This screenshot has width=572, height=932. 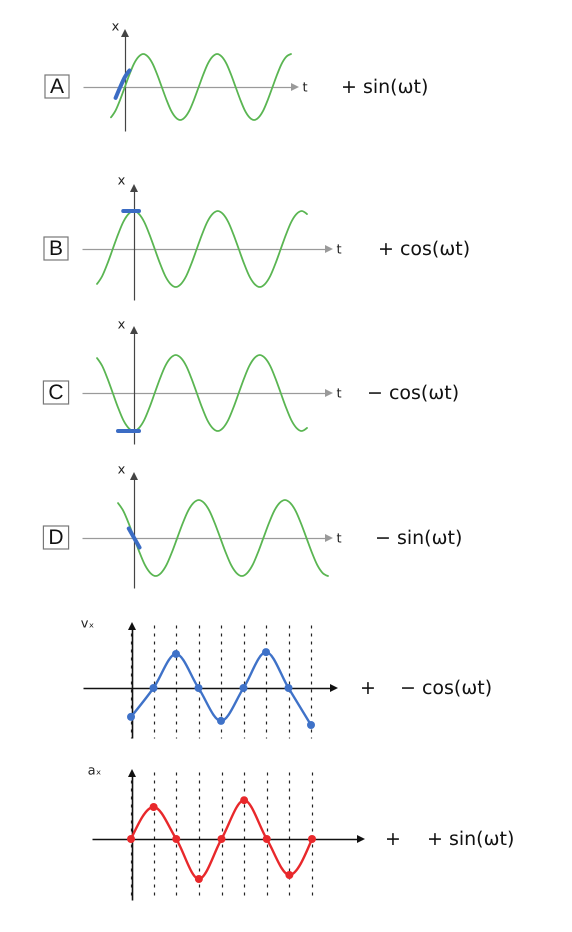 I want to click on text: D, so click(x=56, y=537).